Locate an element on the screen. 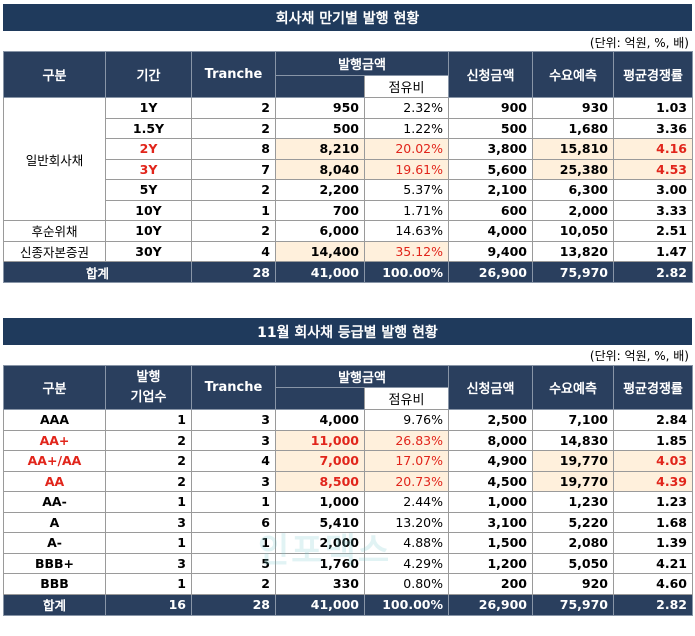 This screenshot has height=636, width=695. header-competition: 평균경쟁률 is located at coordinates (653, 387).